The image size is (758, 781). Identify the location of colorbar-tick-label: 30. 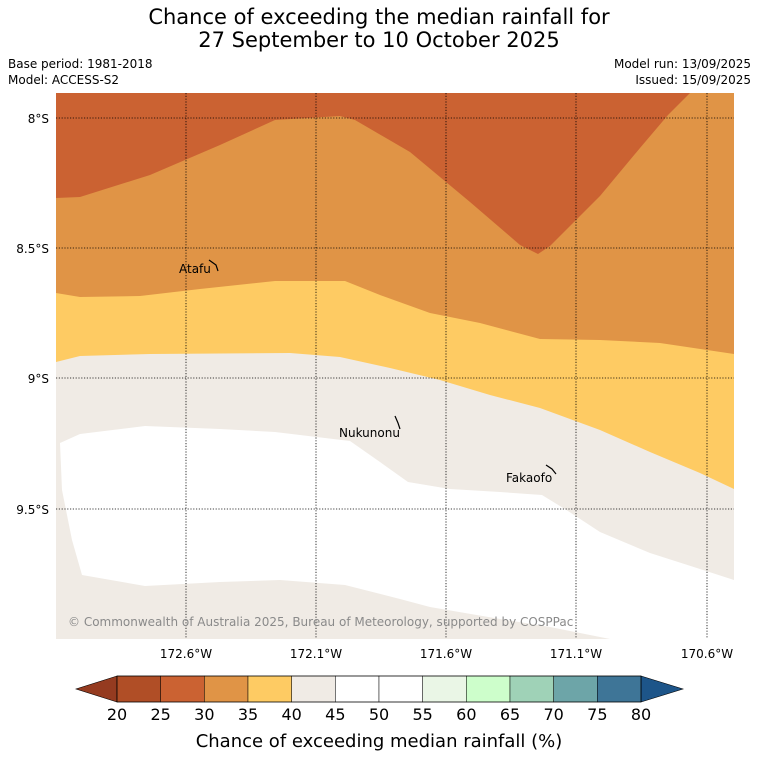
(204, 714).